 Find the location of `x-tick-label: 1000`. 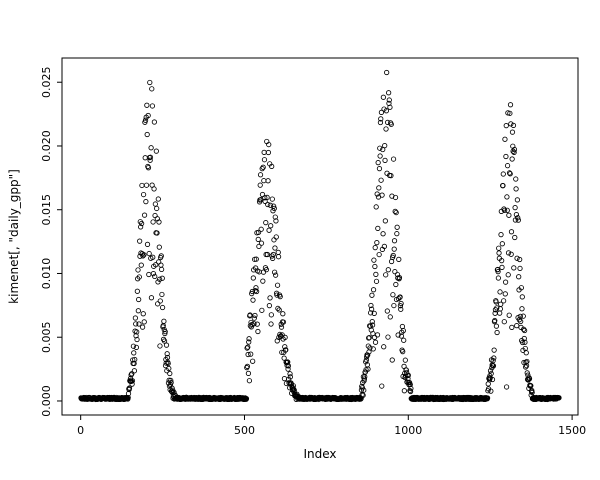

x-tick-label: 1000 is located at coordinates (408, 430).